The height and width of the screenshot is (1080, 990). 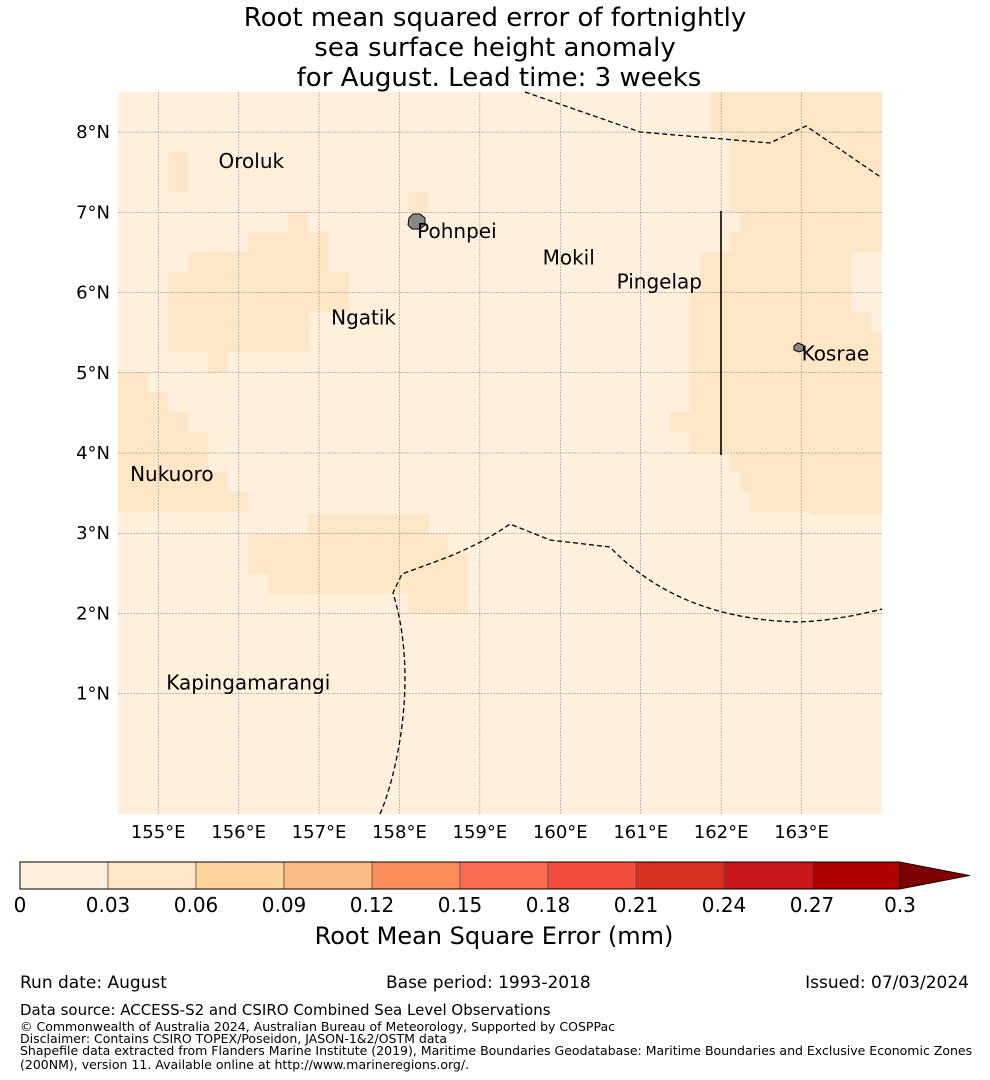 I want to click on colorbar: 0 0.03 0.06 0.09 0.12 0.15 0.18 0.21 0.24 0.27 0.3, so click(x=492, y=889).